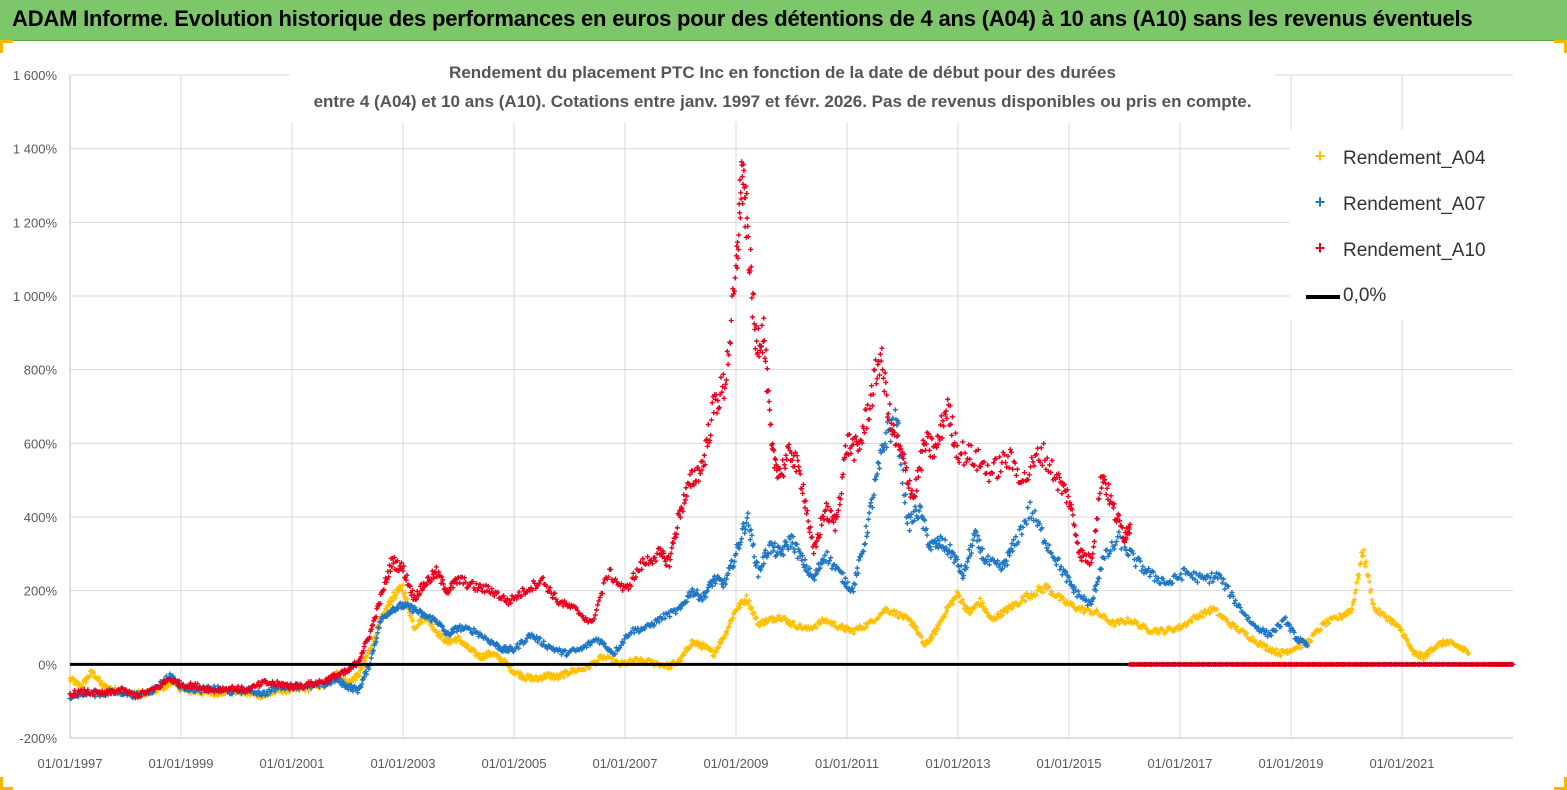 The width and height of the screenshot is (1567, 790). What do you see at coordinates (1320, 156) in the screenshot?
I see `plus-marker-icon: +` at bounding box center [1320, 156].